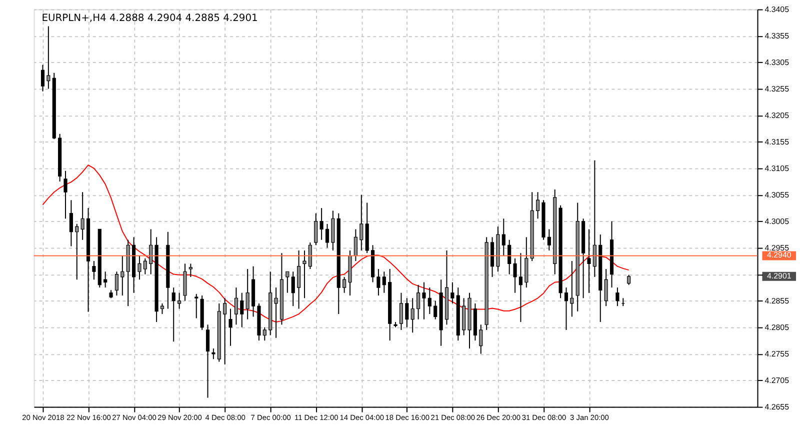 The image size is (800, 430). I want to click on y-tick-label: 4.2955, so click(777, 247).